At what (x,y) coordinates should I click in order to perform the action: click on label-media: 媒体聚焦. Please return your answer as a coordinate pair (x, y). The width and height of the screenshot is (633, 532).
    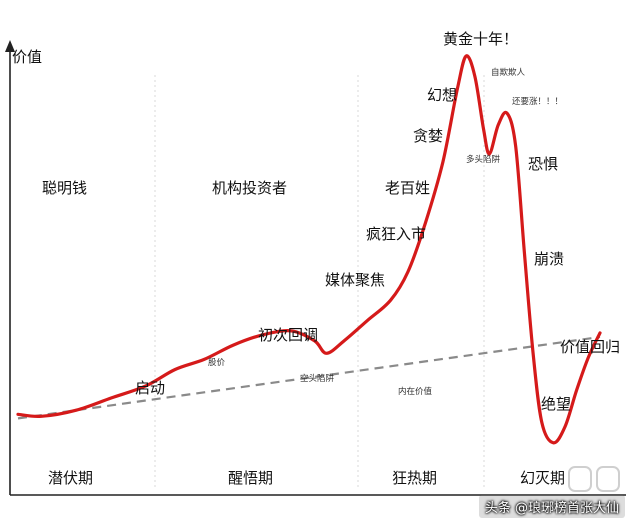
    Looking at the image, I should click on (355, 280).